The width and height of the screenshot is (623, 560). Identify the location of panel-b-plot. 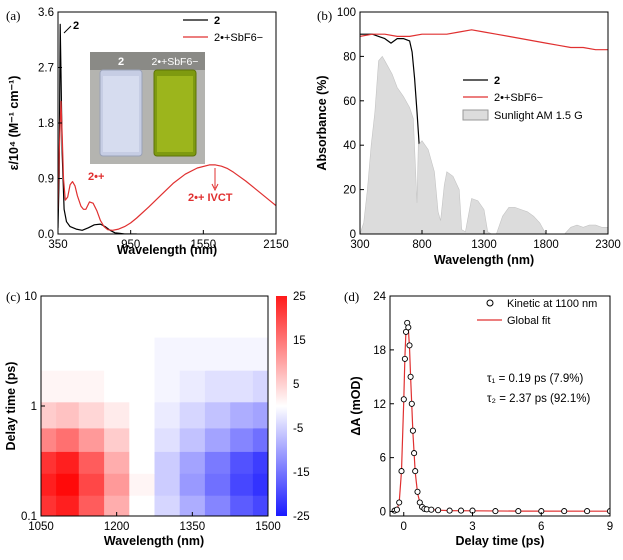
(484, 131).